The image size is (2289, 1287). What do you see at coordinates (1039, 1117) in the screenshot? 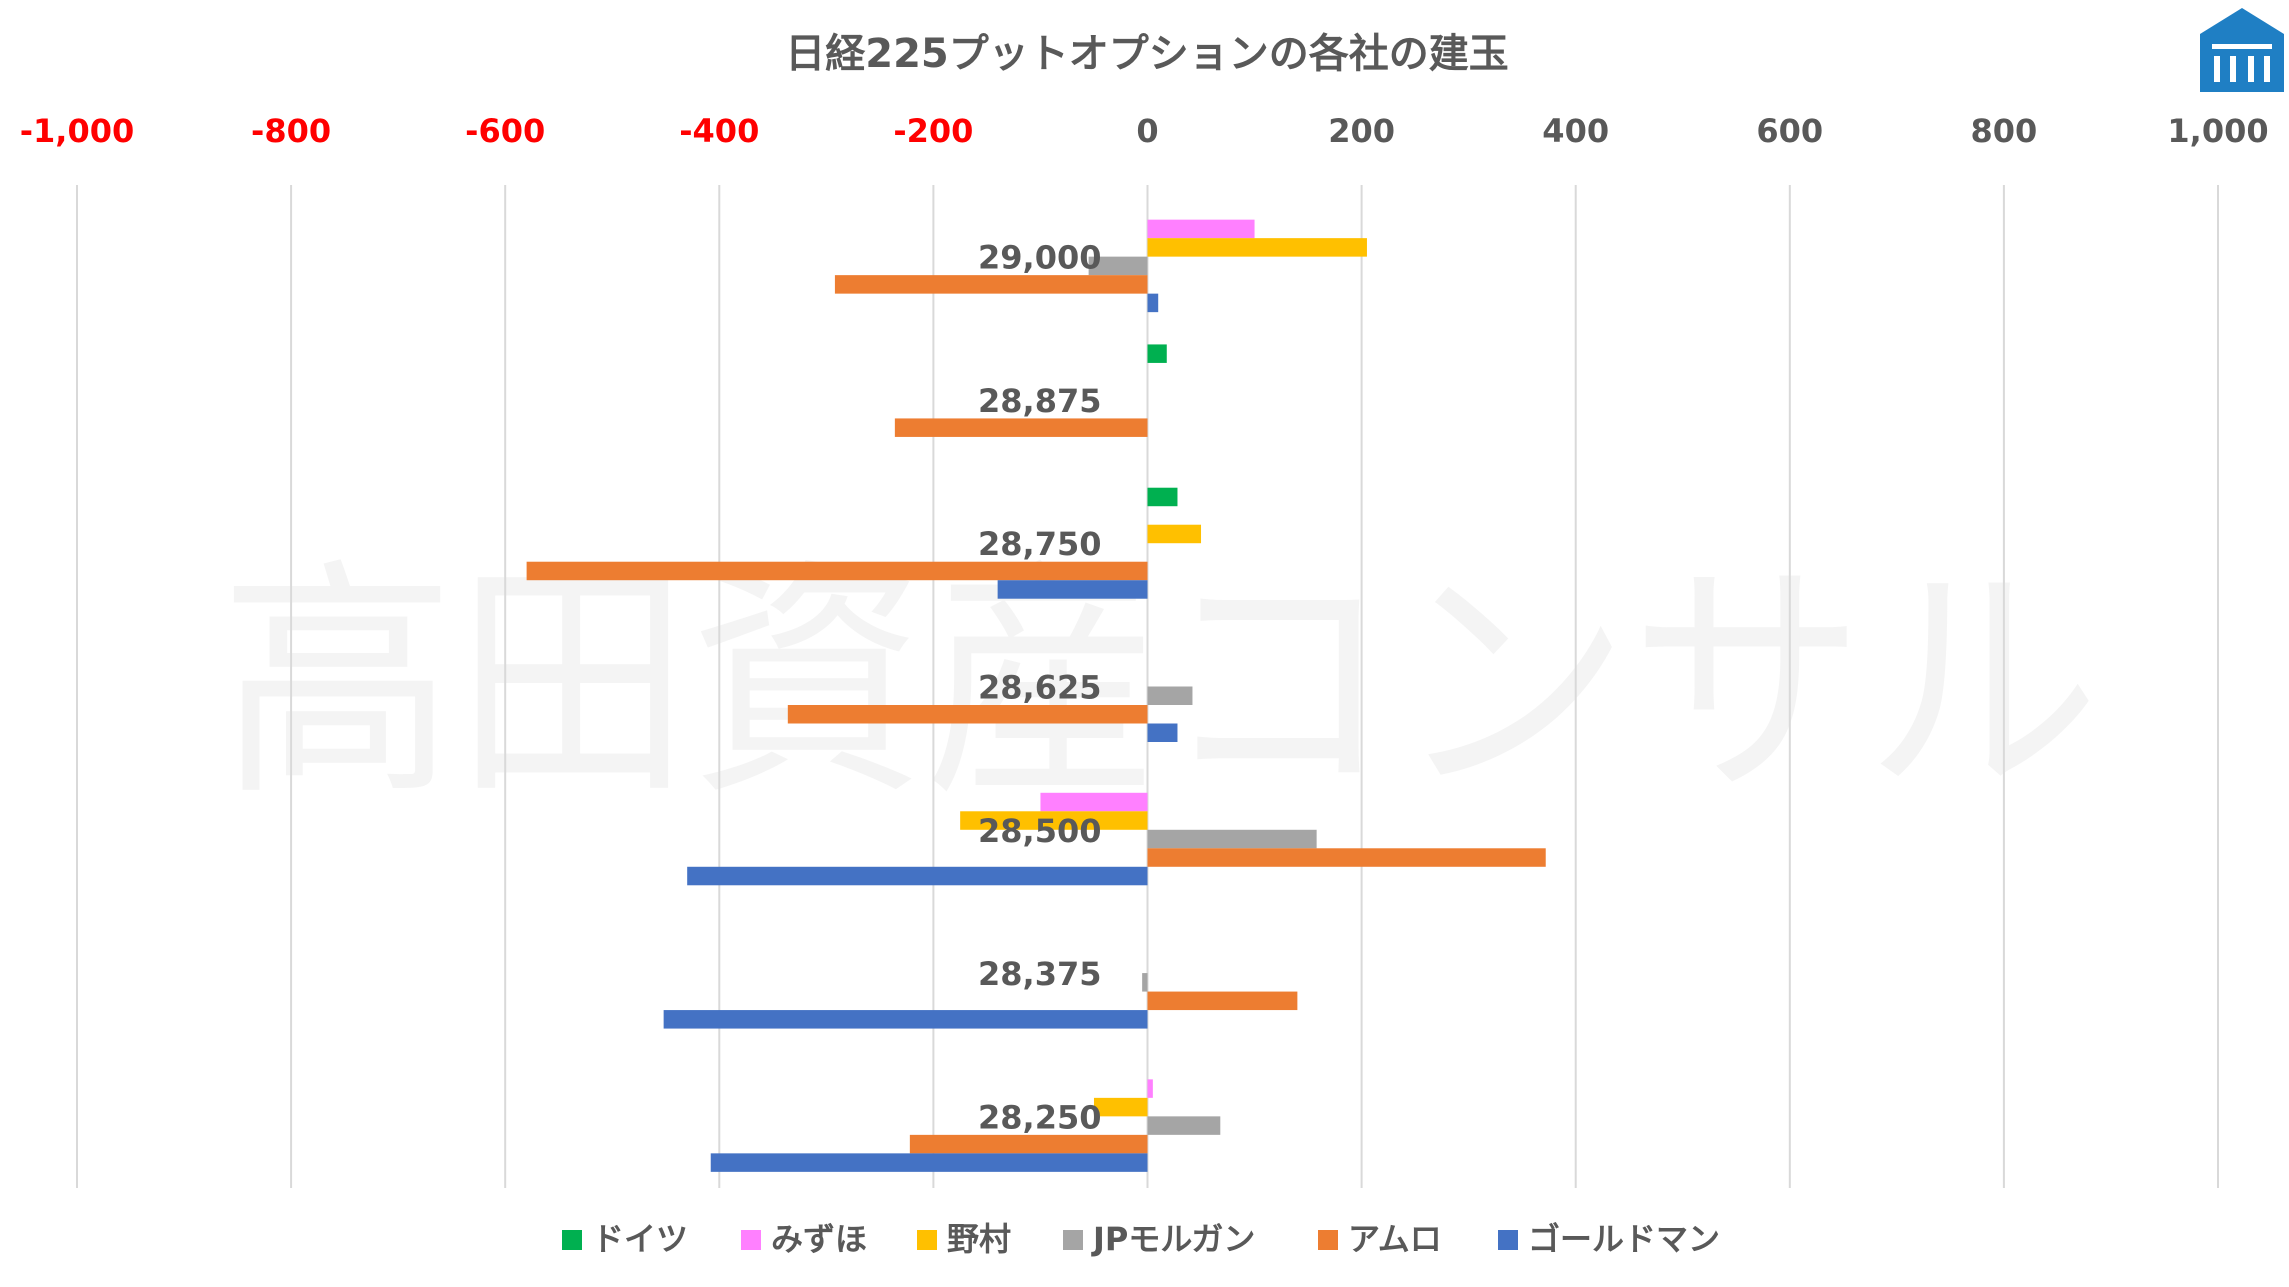
I see `category-label: 28,250` at bounding box center [1039, 1117].